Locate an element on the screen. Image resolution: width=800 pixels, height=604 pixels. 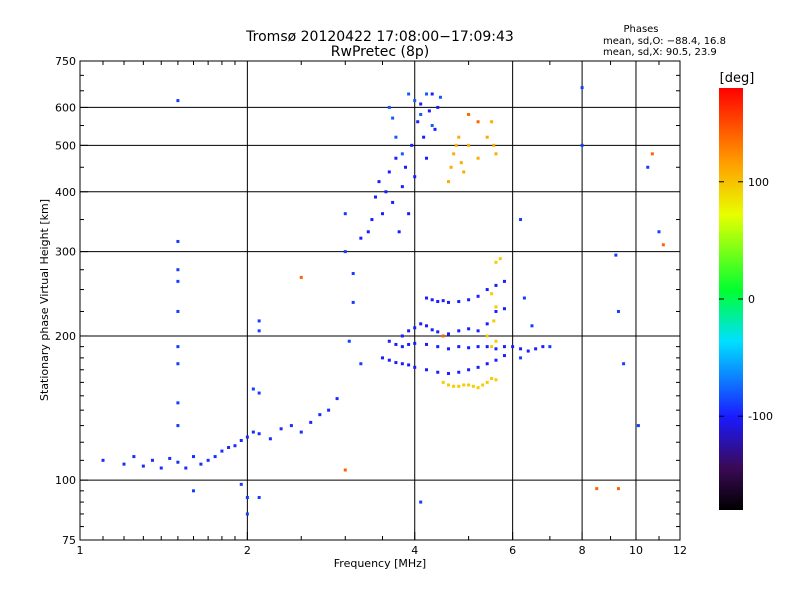
chart-title: Tromsø 20120422 17:08:00−17:09:43 is located at coordinates (379, 37).